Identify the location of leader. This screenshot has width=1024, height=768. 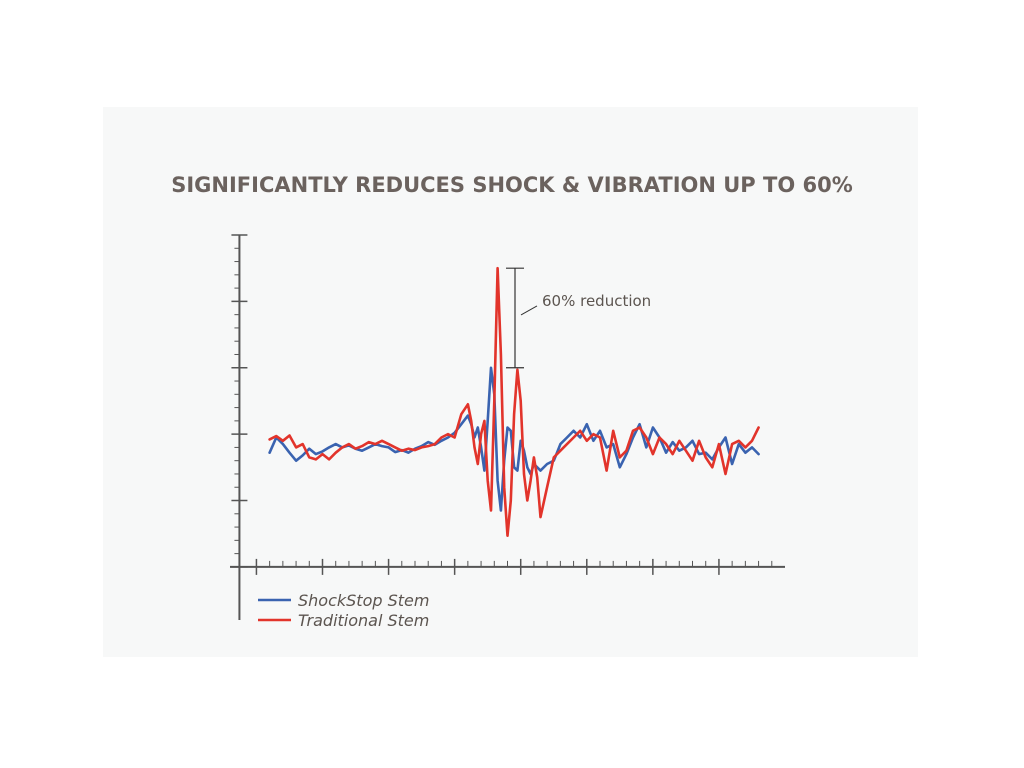
(529, 310).